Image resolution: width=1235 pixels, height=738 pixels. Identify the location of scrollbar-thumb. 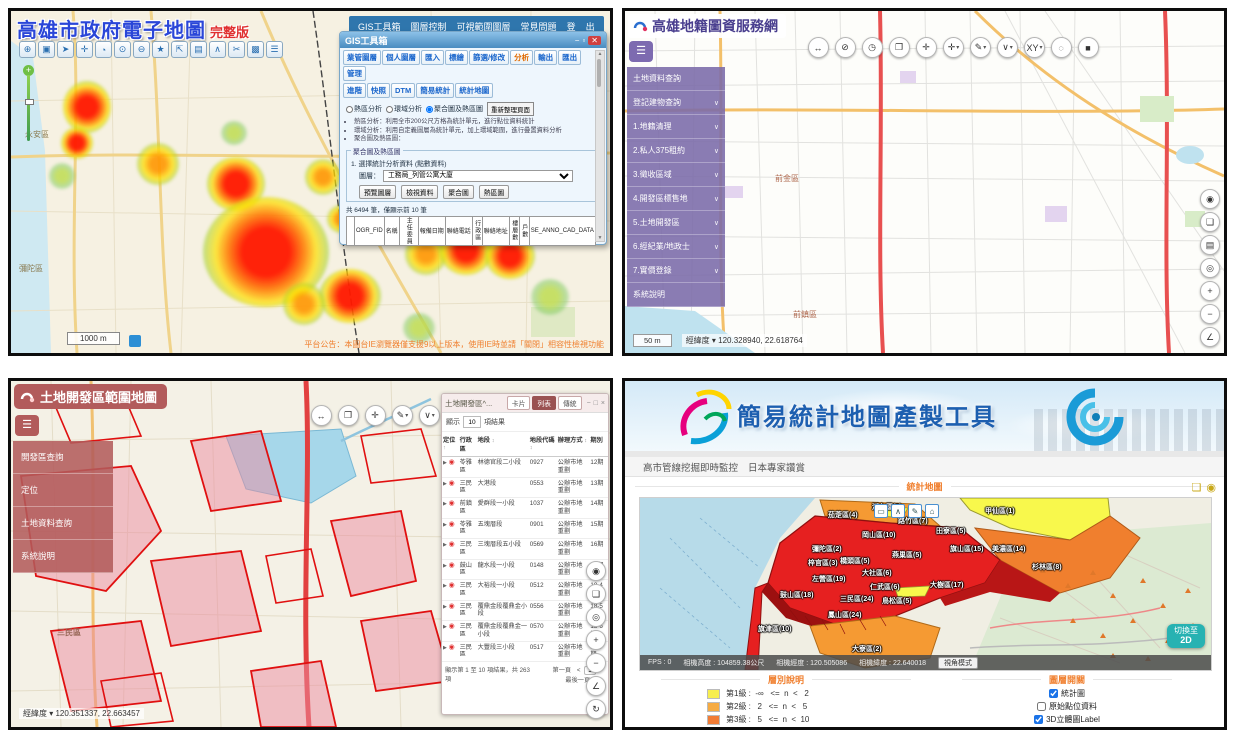
(599, 73).